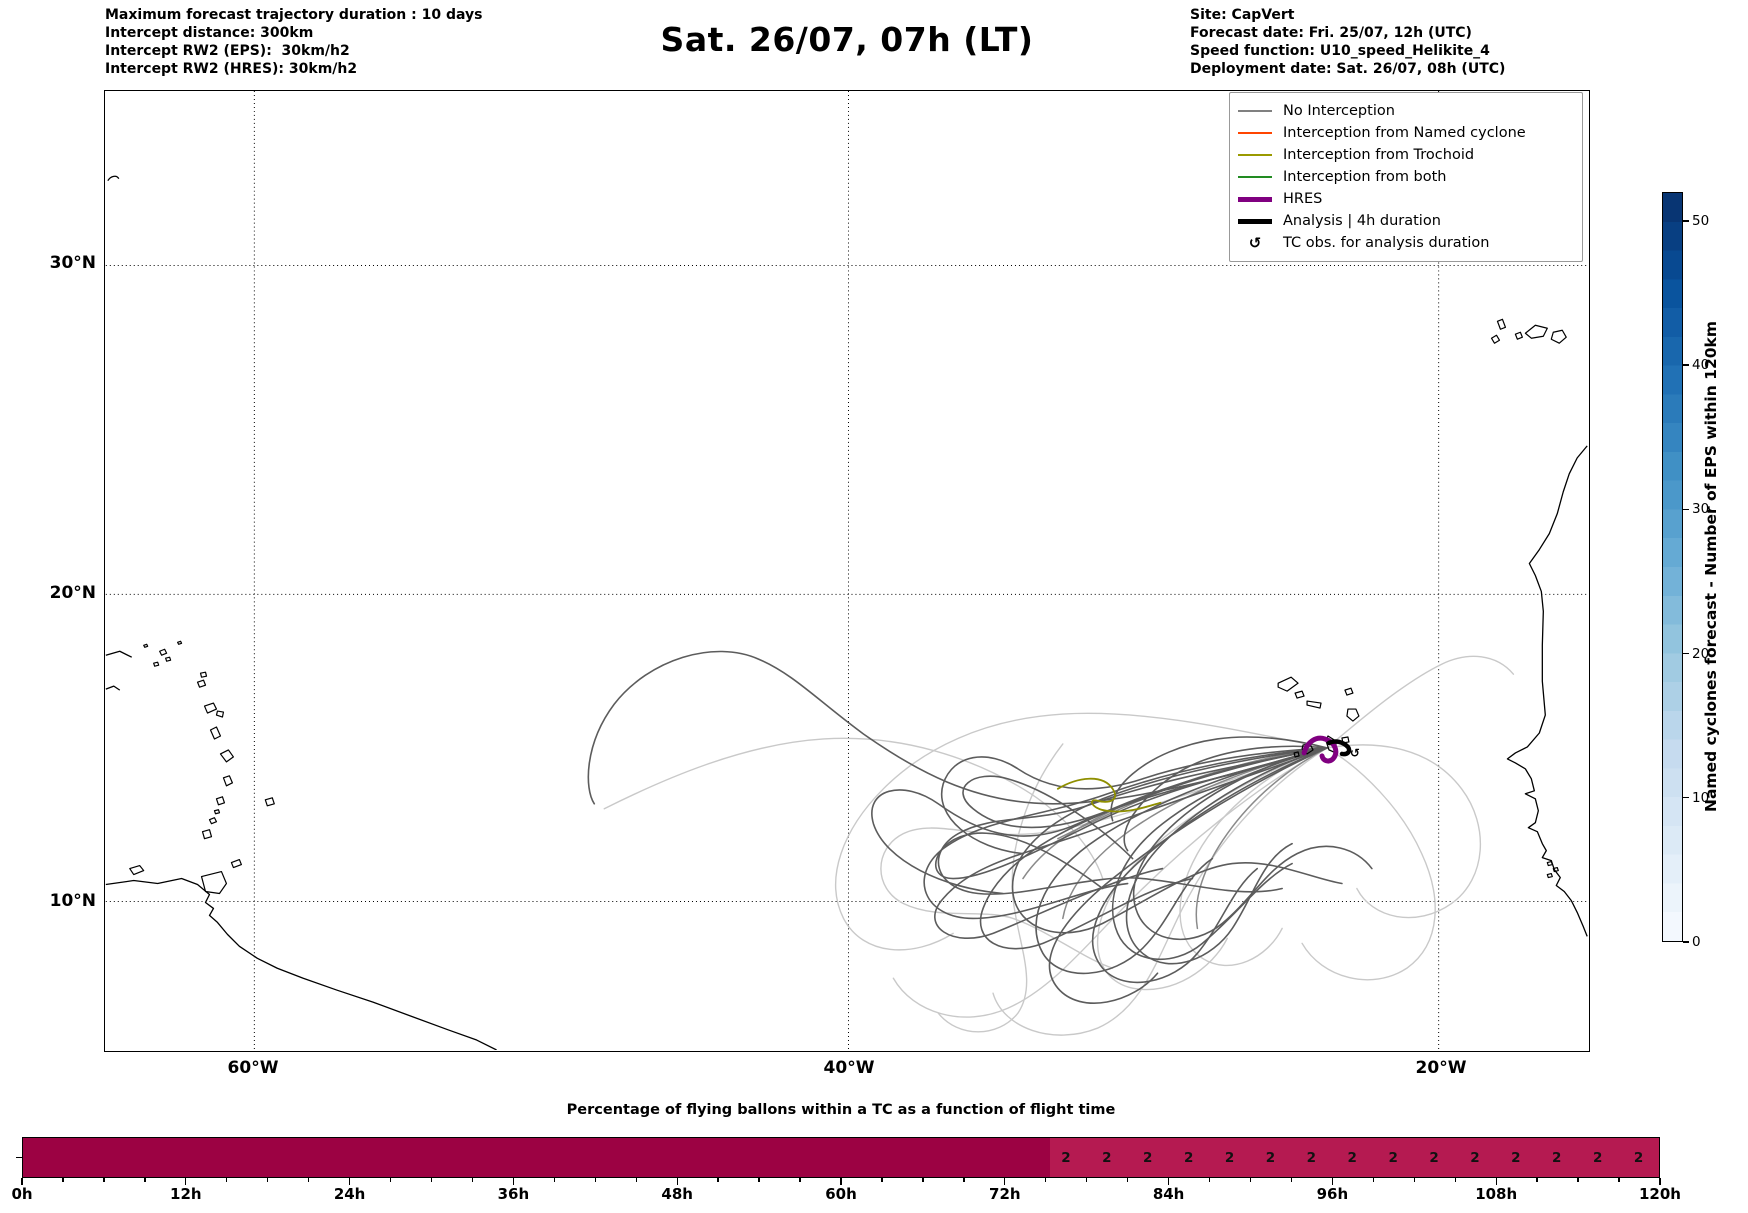  I want to click on setting-intercept-rw2-eps: Intercept RW2 (EPS): 30km/h2, so click(227, 51).